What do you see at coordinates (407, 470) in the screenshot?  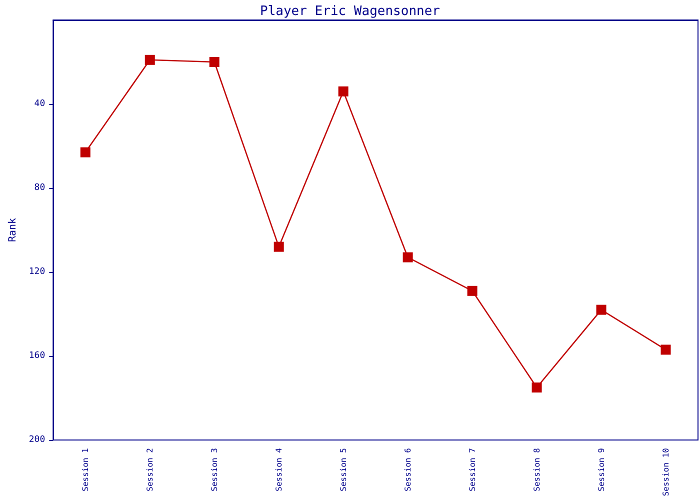 I see `x-tick-label: Session 6` at bounding box center [407, 470].